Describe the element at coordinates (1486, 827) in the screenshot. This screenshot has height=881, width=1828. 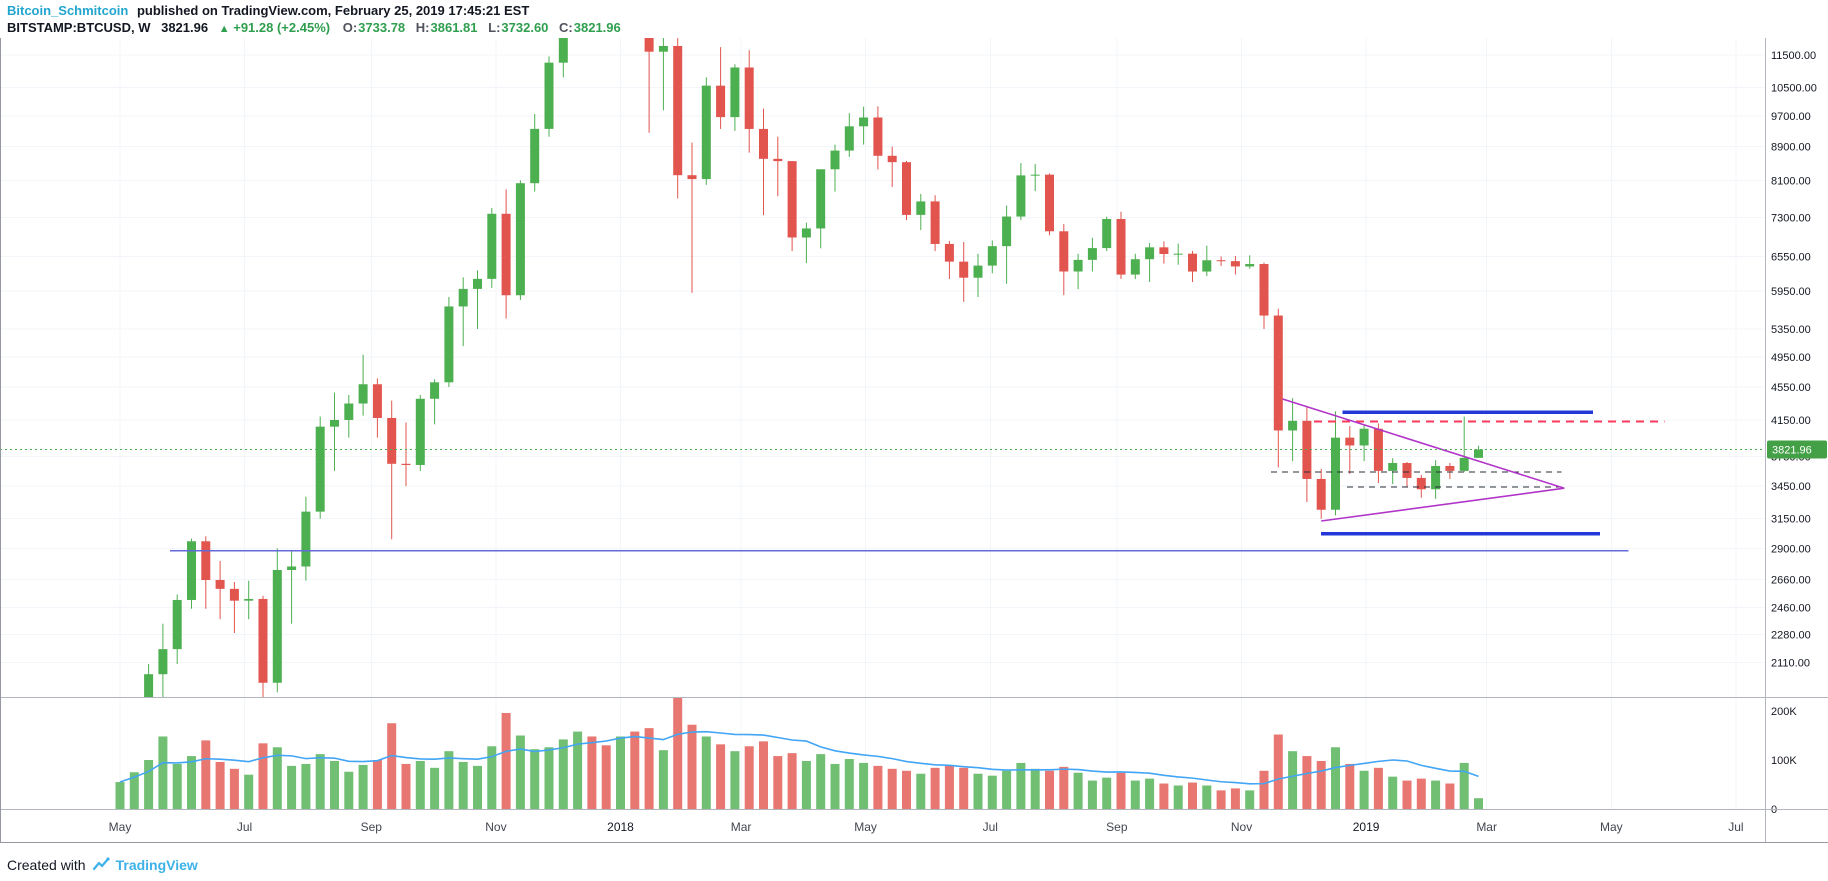
I see `time-tick-label: Mar` at that location.